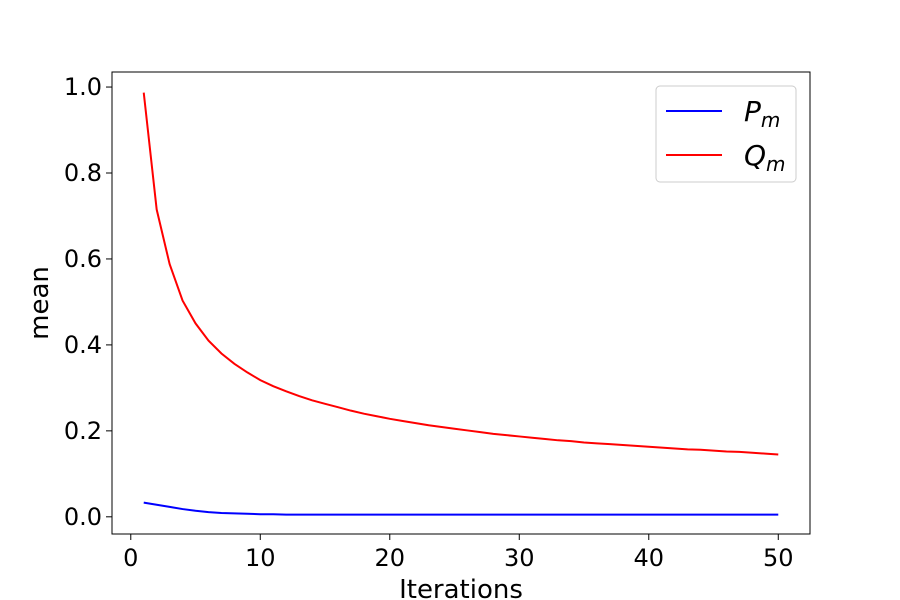  Describe the element at coordinates (519, 558) in the screenshot. I see `x-tick-label: 30` at that location.